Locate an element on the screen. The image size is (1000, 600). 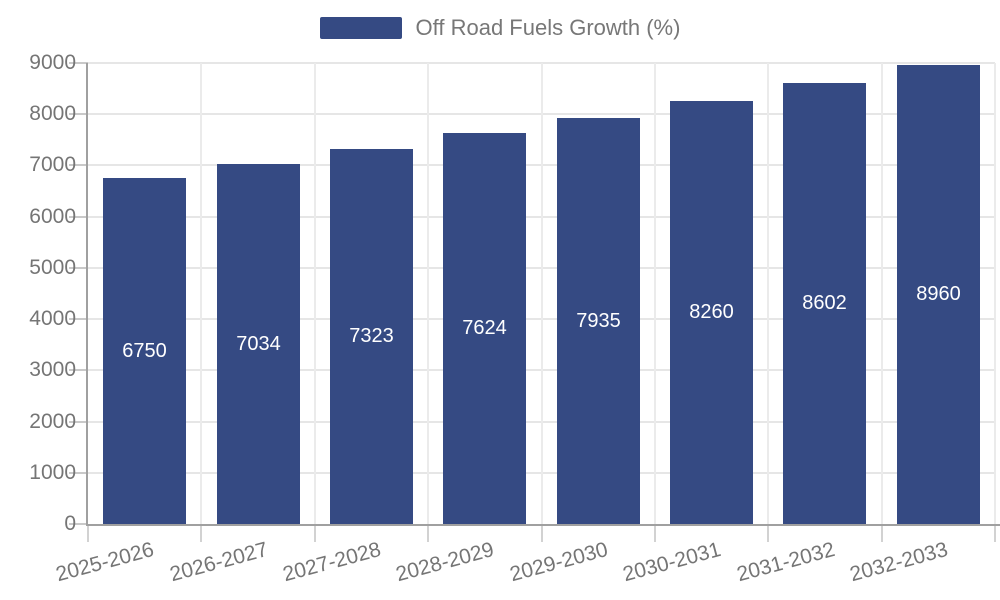
legend-swatch is located at coordinates (360, 28).